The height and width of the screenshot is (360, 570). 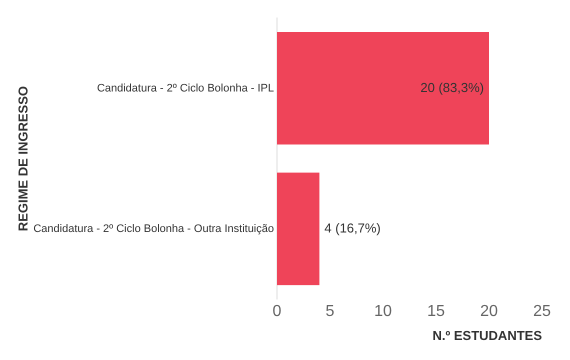 What do you see at coordinates (185, 88) in the screenshot?
I see `y-tick-label: Candidatura - 2º Ciclo Bolonha - IPL` at bounding box center [185, 88].